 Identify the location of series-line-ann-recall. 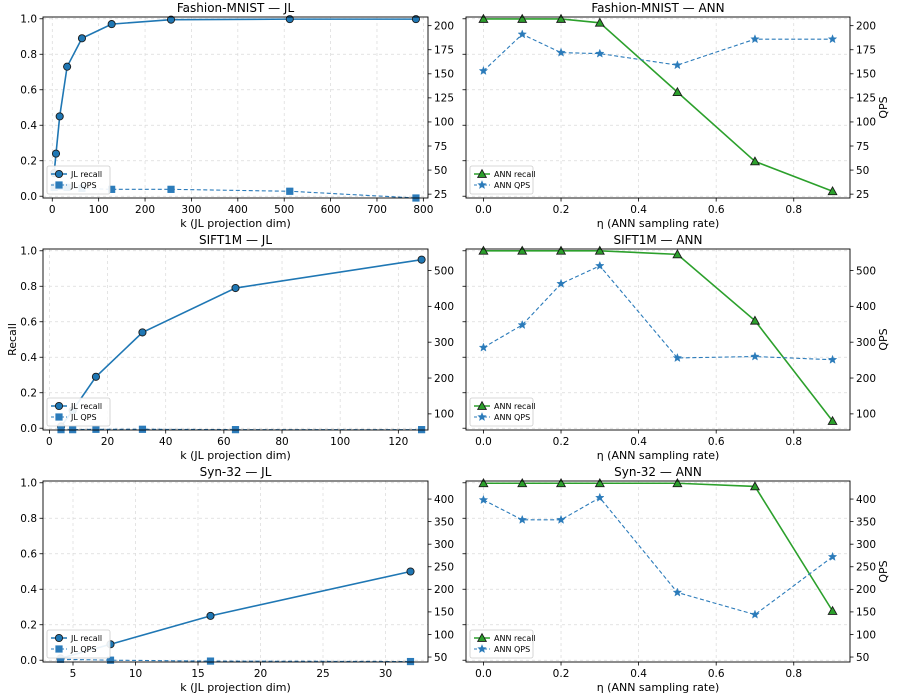
(657, 336).